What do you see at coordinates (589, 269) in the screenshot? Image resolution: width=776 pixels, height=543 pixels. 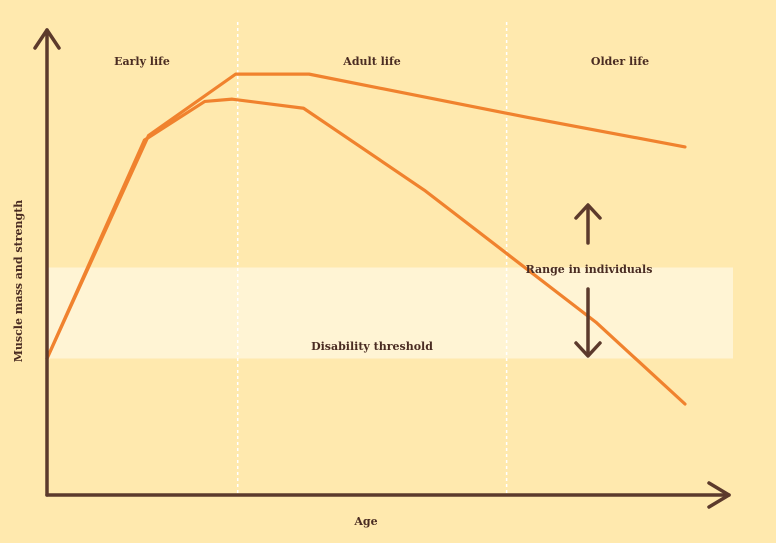 I see `range-label: Range in individuals` at bounding box center [589, 269].